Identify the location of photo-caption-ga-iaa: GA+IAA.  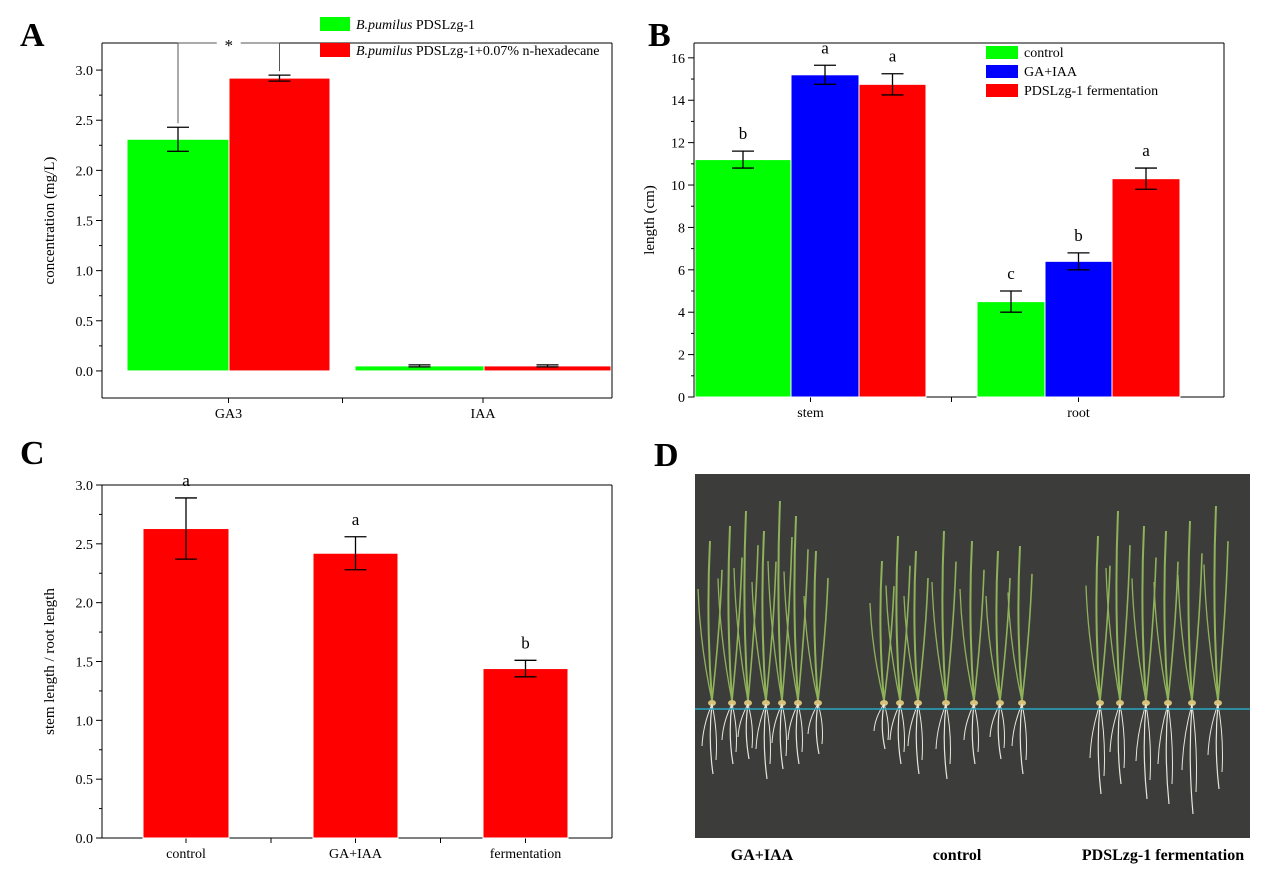
(762, 855).